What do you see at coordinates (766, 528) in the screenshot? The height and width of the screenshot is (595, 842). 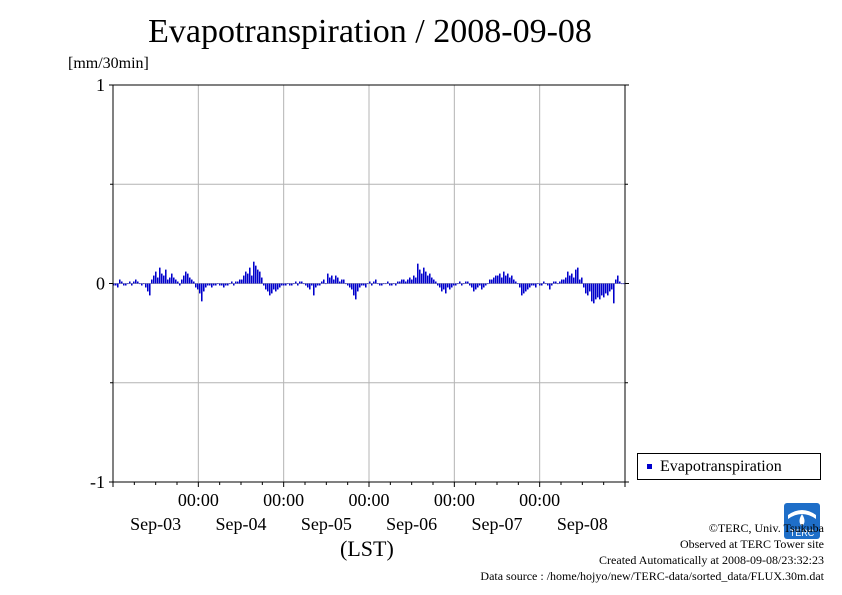 I see `credit-org: ©TERC, Univ. Tsukuba` at bounding box center [766, 528].